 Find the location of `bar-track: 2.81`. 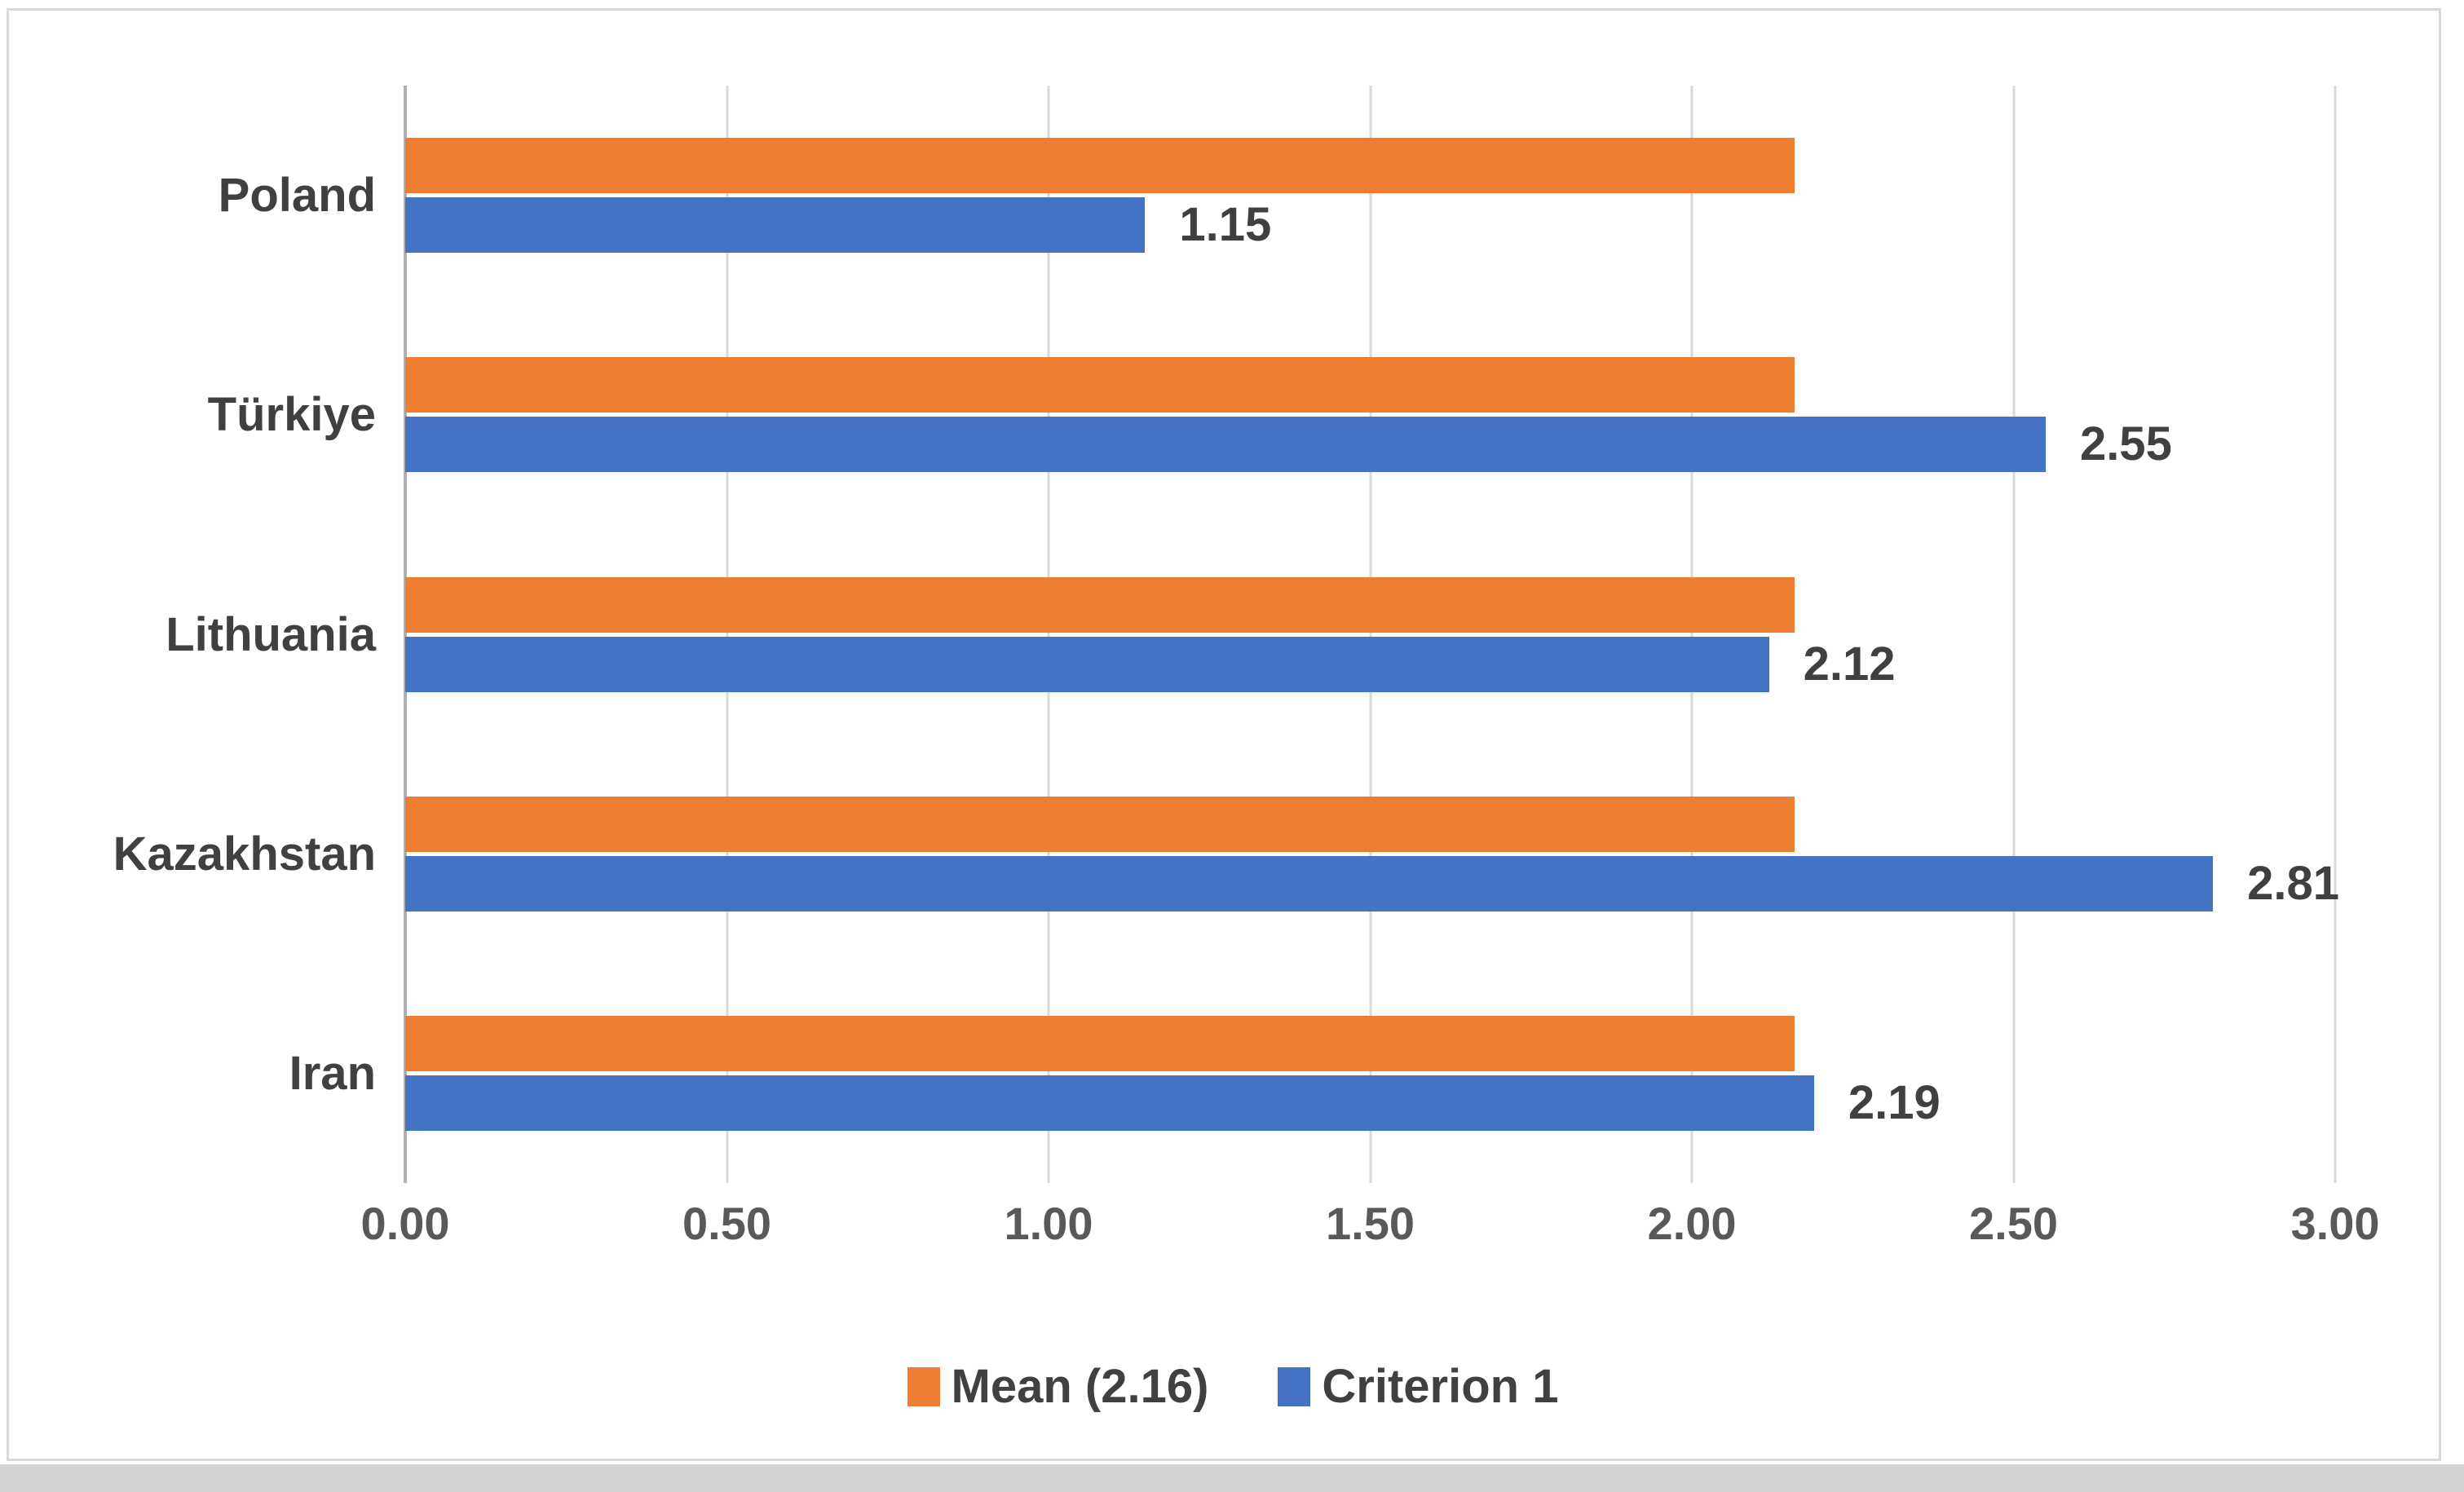

bar-track: 2.81 is located at coordinates (1372, 883).